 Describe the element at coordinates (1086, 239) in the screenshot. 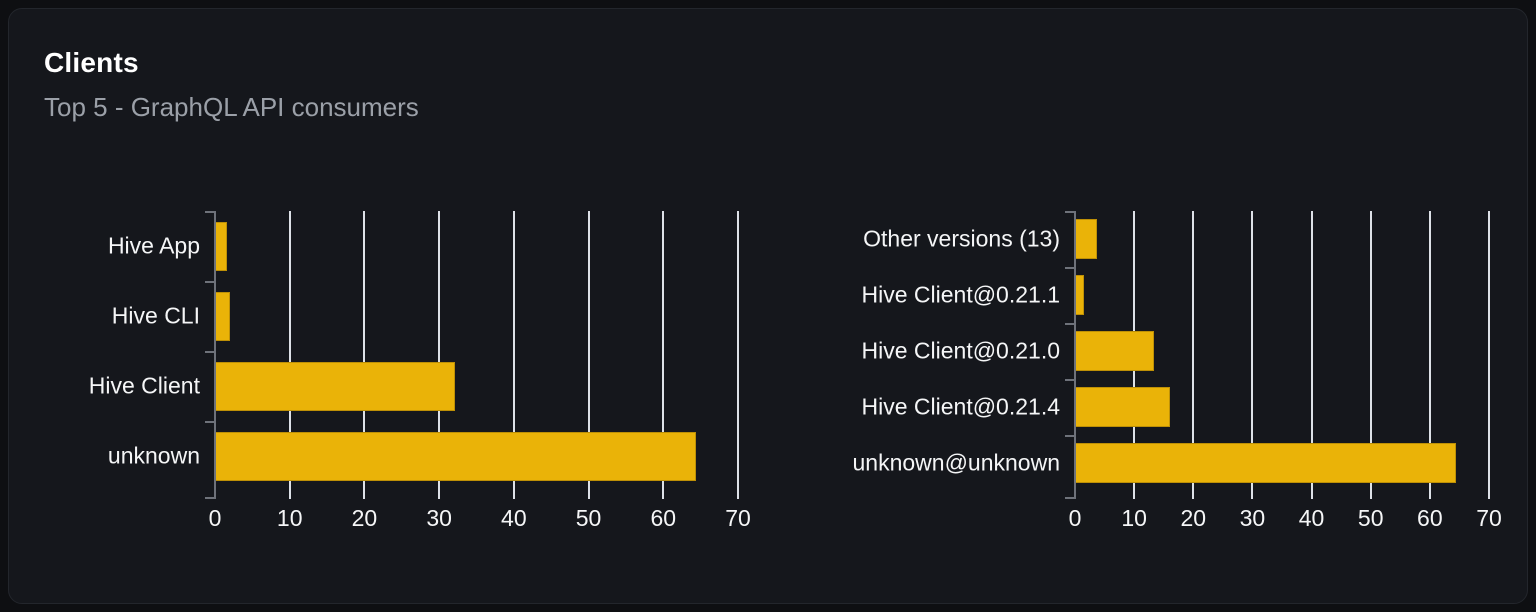

I see `bar-other-versions-13-` at that location.